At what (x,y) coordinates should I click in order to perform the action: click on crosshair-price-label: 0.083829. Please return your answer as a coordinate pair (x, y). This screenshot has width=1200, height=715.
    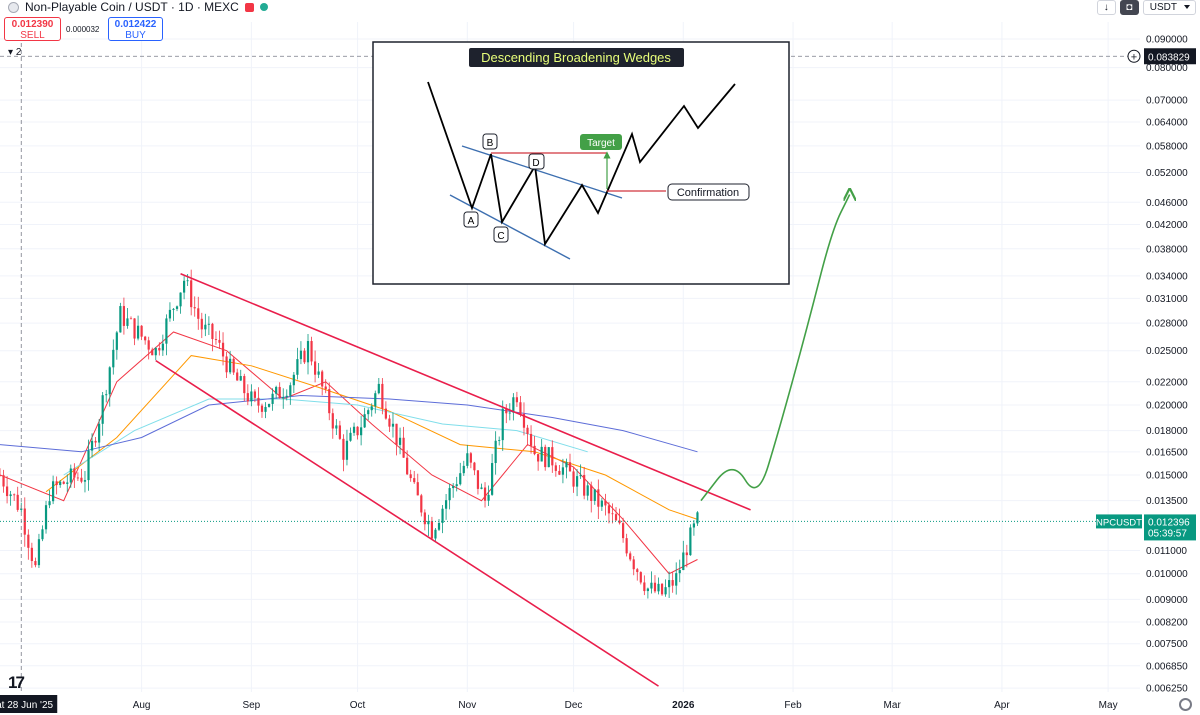
    Looking at the image, I should click on (1169, 57).